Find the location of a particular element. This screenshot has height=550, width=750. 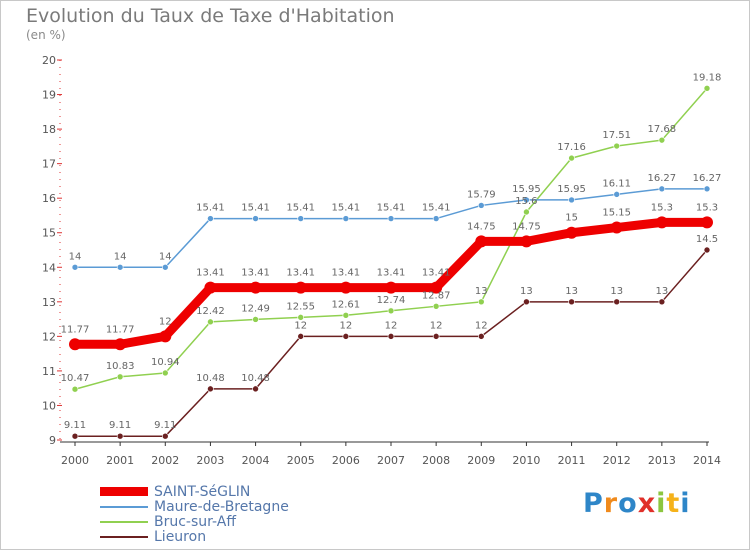

data-label: 19.18 is located at coordinates (707, 77).